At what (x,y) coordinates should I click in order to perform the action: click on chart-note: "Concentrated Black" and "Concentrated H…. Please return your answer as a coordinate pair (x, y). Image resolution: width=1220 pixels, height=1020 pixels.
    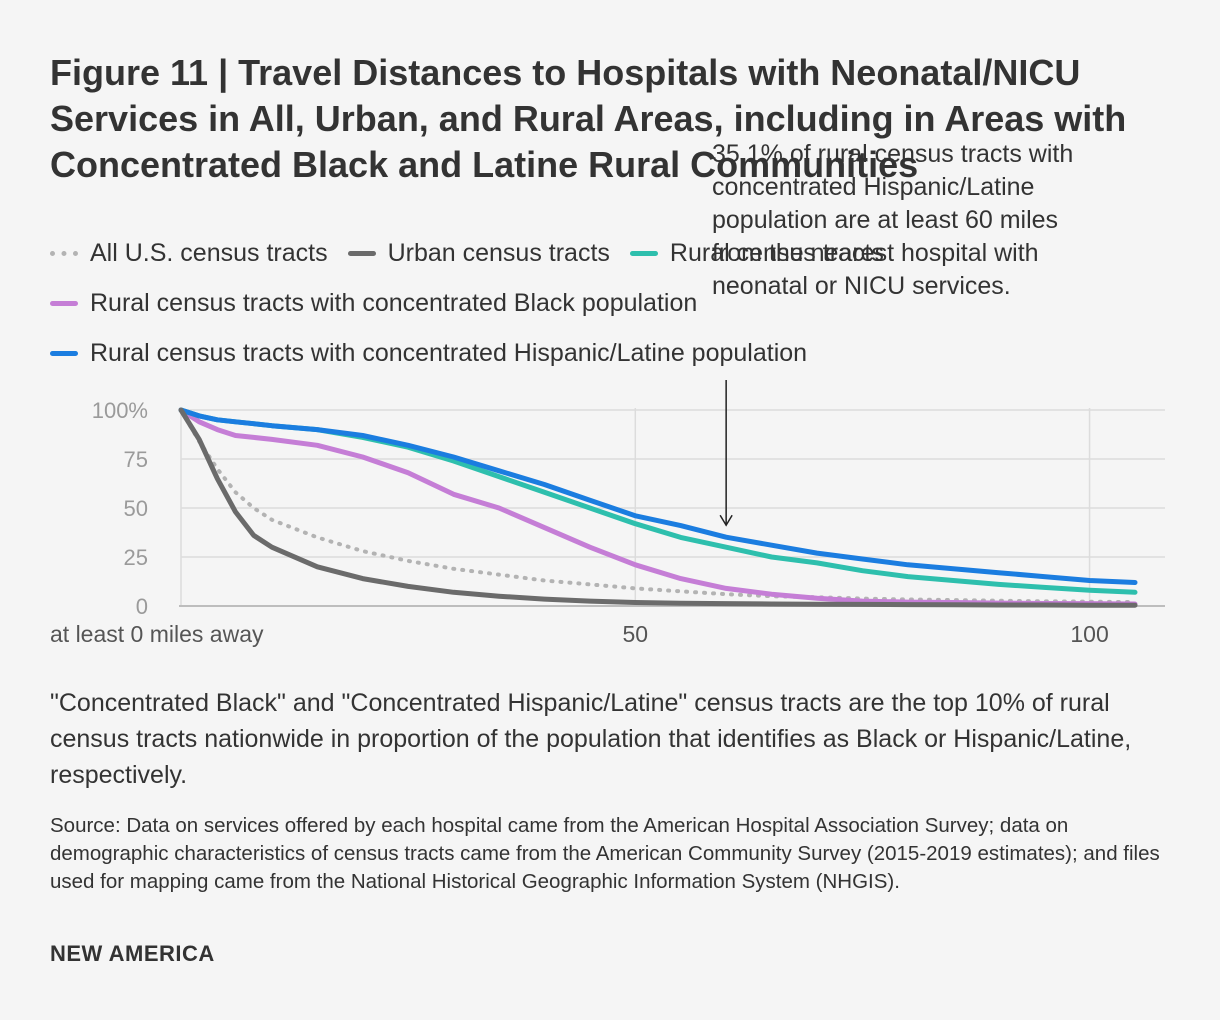
    Looking at the image, I should click on (591, 739).